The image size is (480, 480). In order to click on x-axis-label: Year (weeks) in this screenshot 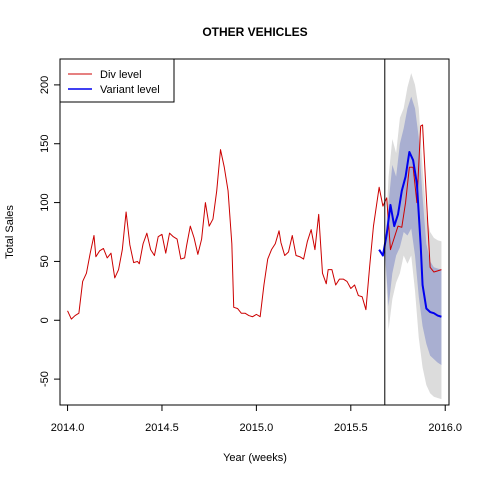, I will do `click(255, 458)`.